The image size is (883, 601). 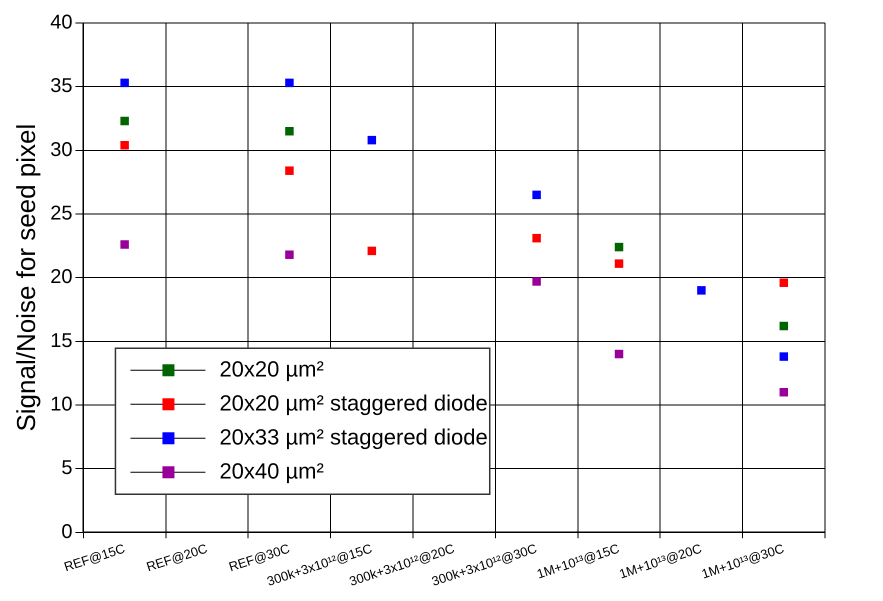 I want to click on legend-label: 20x40 µm², so click(x=271, y=471).